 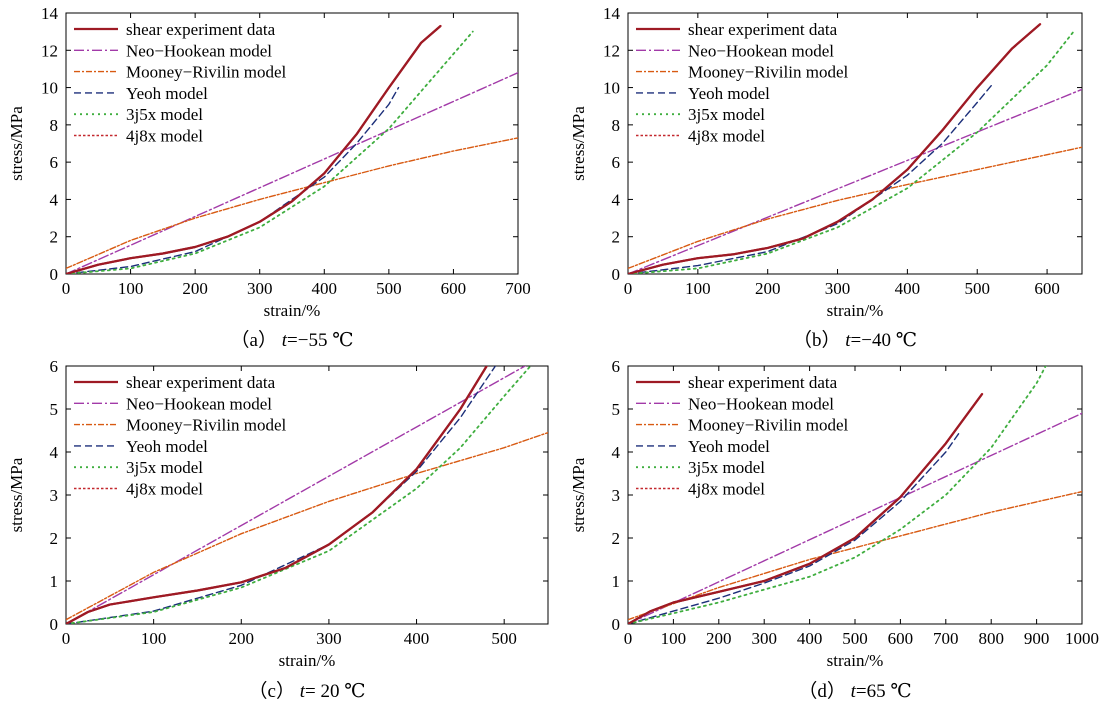 What do you see at coordinates (824, 691) in the screenshot?
I see `caption-label: （d）` at bounding box center [824, 691].